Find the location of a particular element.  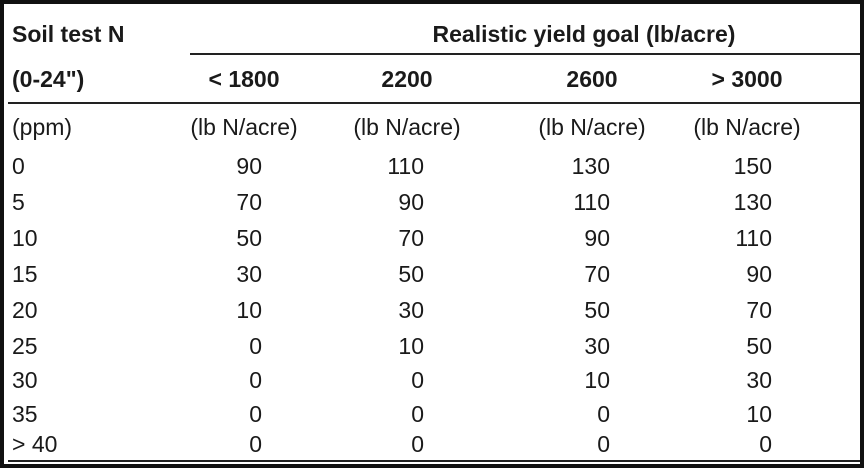

yield-goal-col-4: > 3000 is located at coordinates (747, 79).